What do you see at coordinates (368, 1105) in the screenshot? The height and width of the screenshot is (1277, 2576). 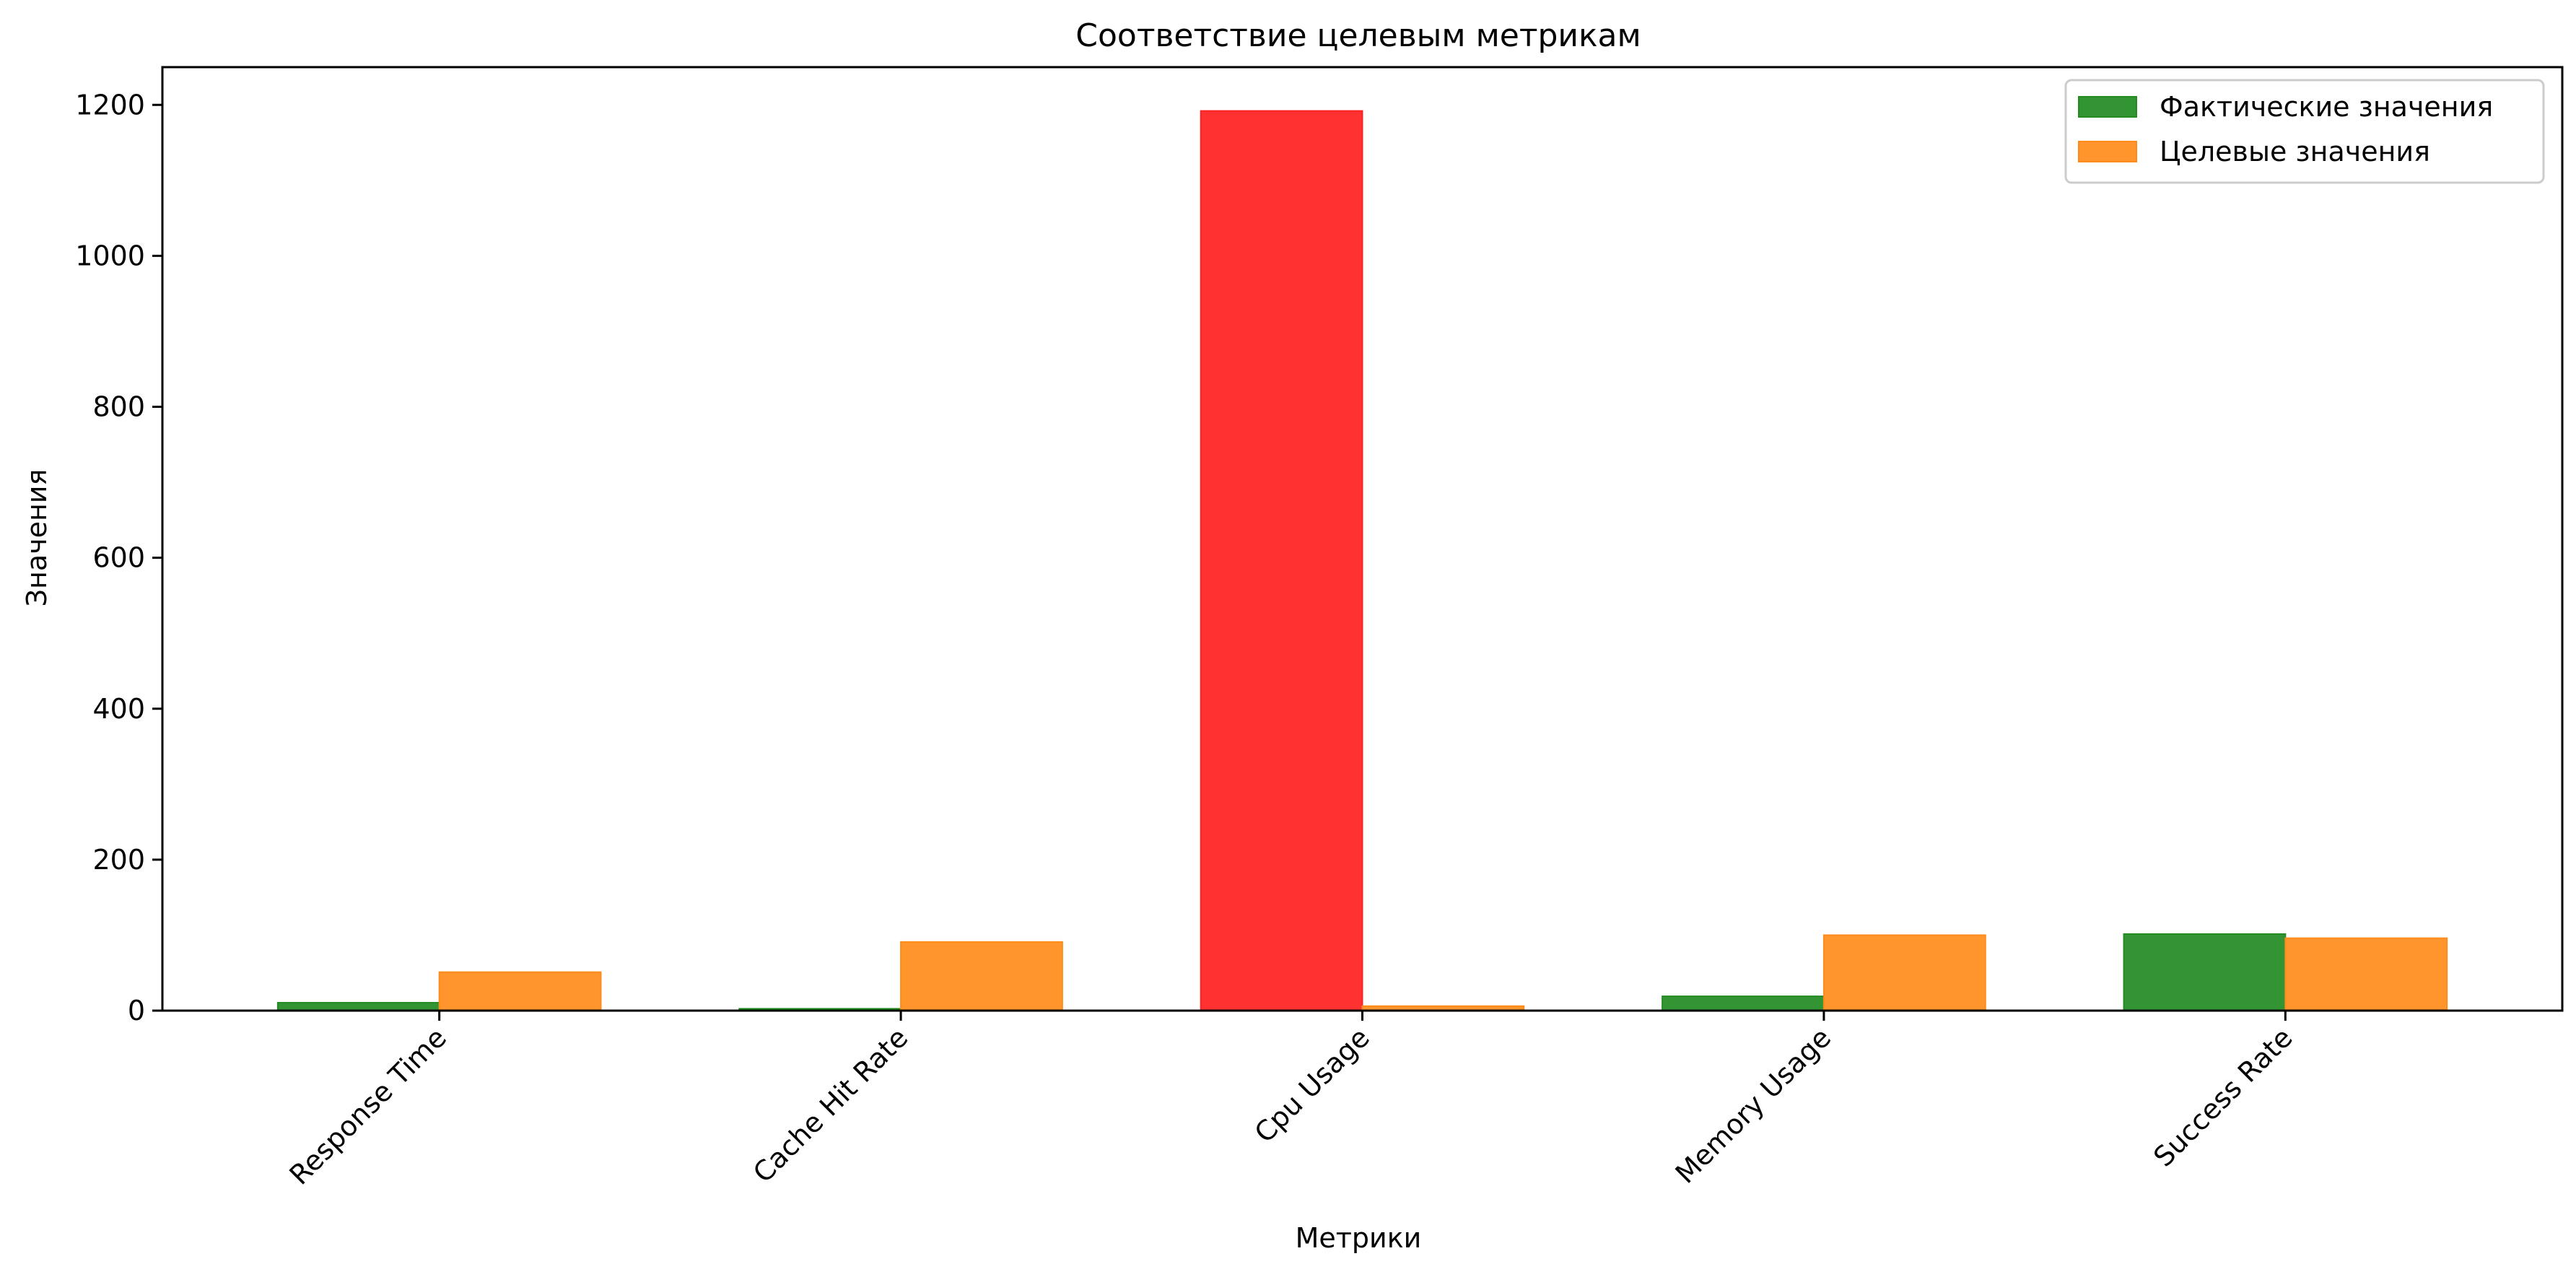 I see `x-tick-label-0: Response Time` at bounding box center [368, 1105].